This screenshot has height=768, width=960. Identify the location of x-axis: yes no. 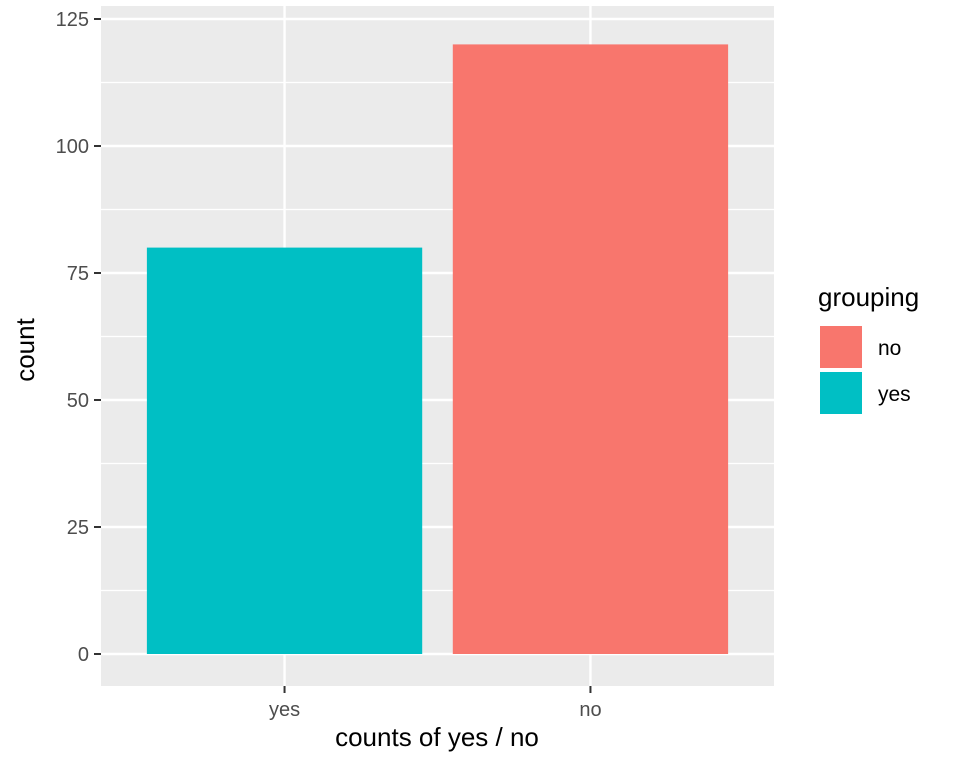
(435, 703).